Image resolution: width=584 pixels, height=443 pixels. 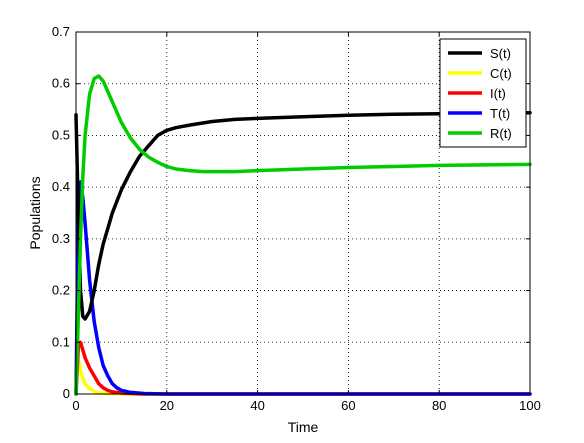 What do you see at coordinates (500, 53) in the screenshot?
I see `legend-label-st: S(t)` at bounding box center [500, 53].